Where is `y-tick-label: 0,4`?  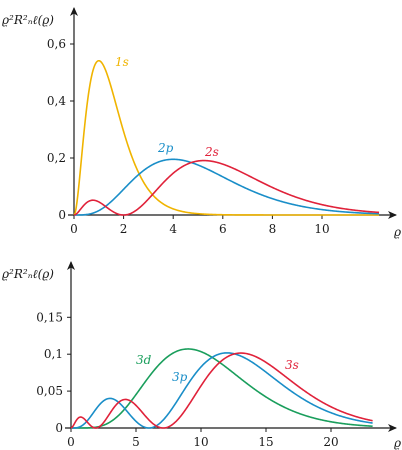
y-tick-label: 0,4 is located at coordinates (56, 101).